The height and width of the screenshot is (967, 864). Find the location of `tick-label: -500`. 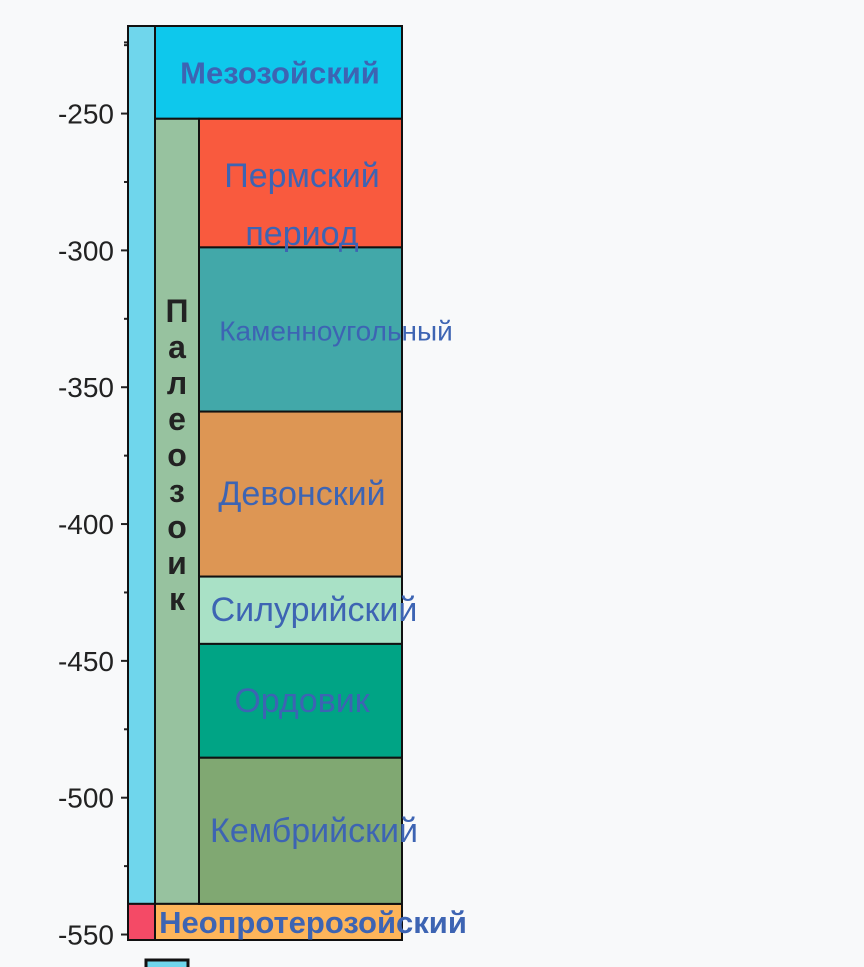

tick-label: -500 is located at coordinates (86, 798).